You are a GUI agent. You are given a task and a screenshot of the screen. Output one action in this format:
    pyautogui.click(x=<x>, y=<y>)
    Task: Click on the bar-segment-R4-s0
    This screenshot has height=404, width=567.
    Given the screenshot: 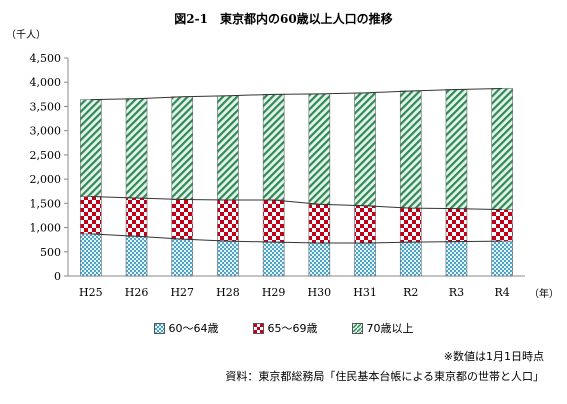 What is the action you would take?
    pyautogui.click(x=502, y=258)
    